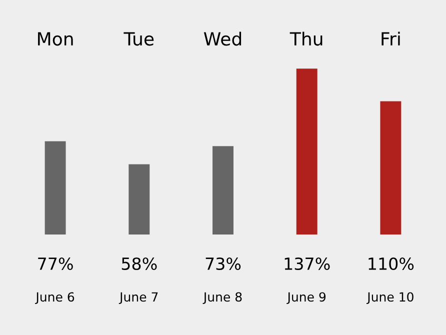 Image resolution: width=446 pixels, height=335 pixels. I want to click on text: June 8, so click(222, 298).